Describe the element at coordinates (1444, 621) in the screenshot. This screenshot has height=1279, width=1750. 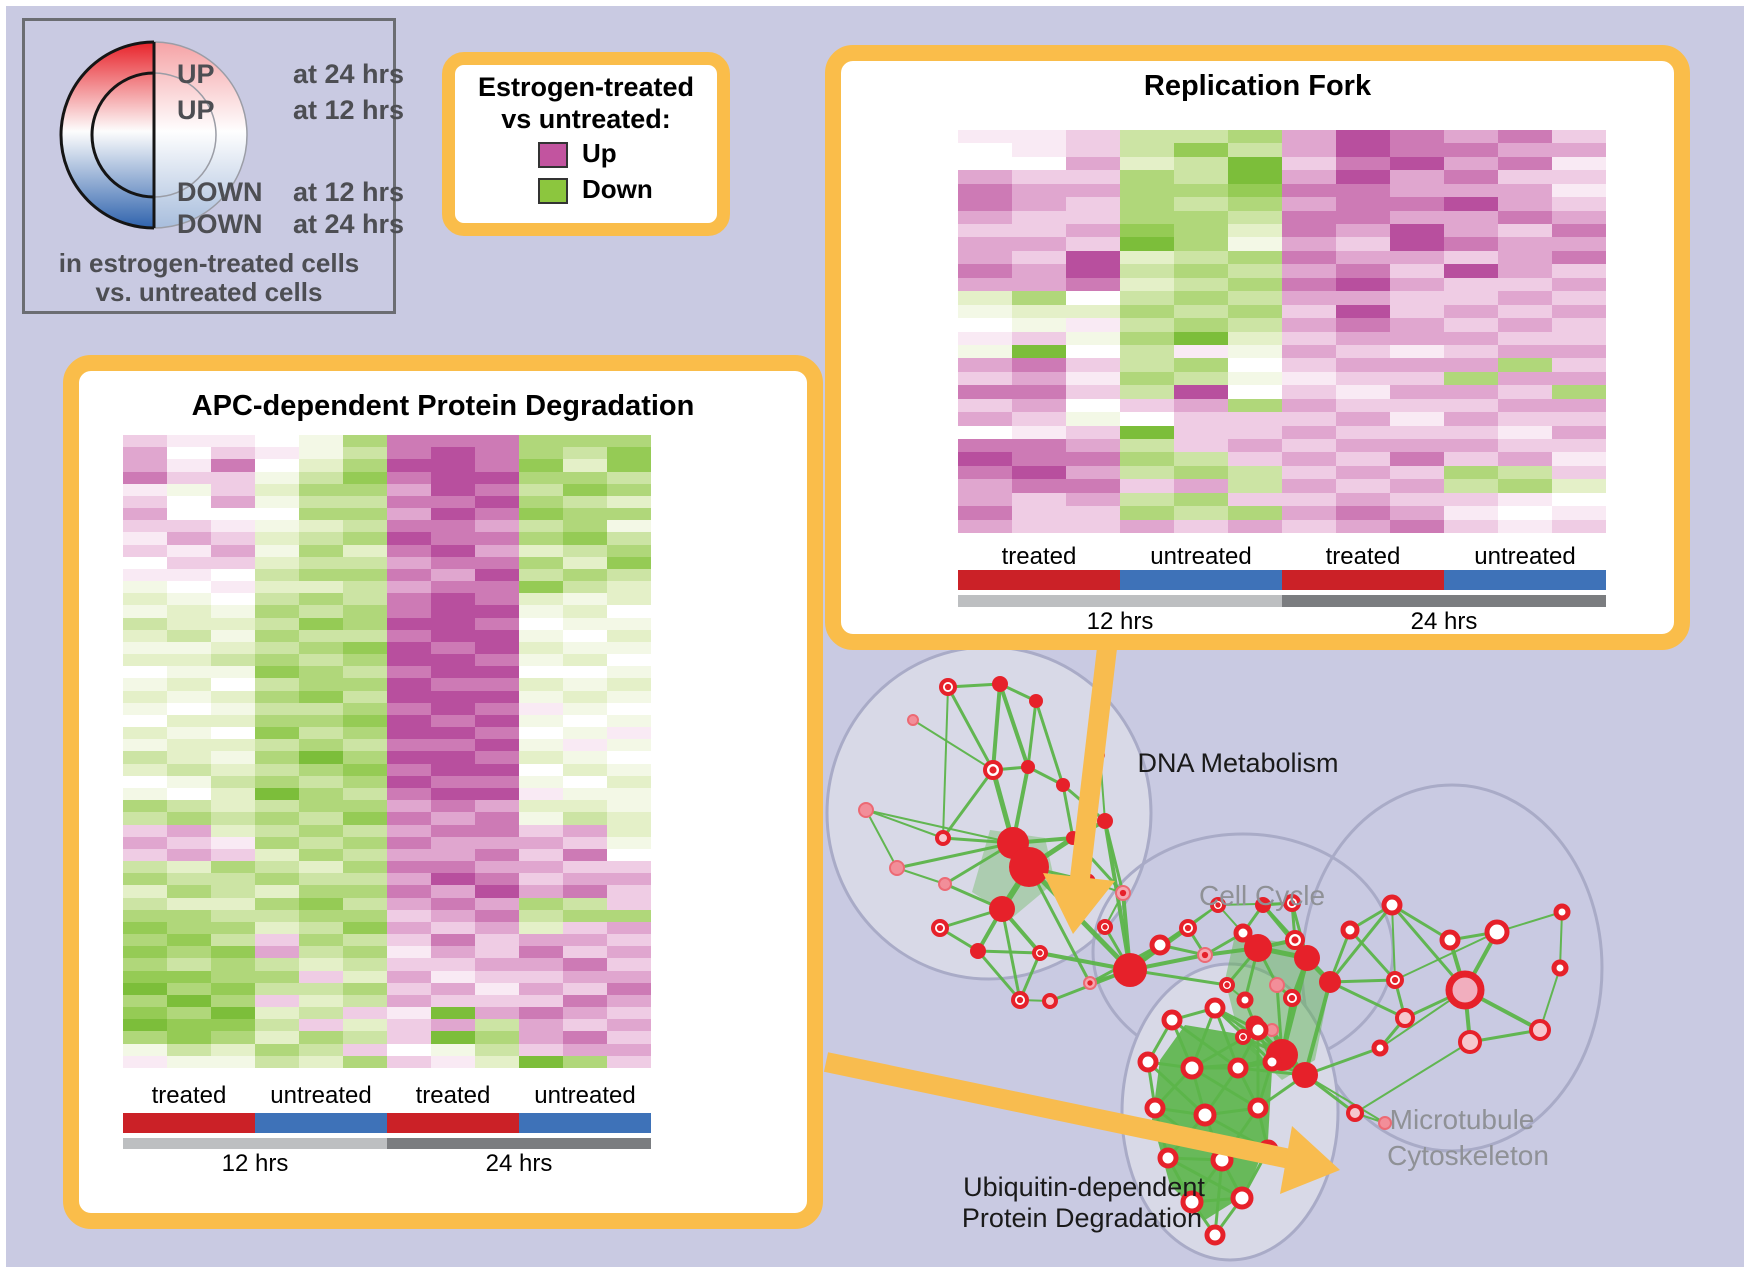
I see `rf-time-label: 24 hrs` at that location.